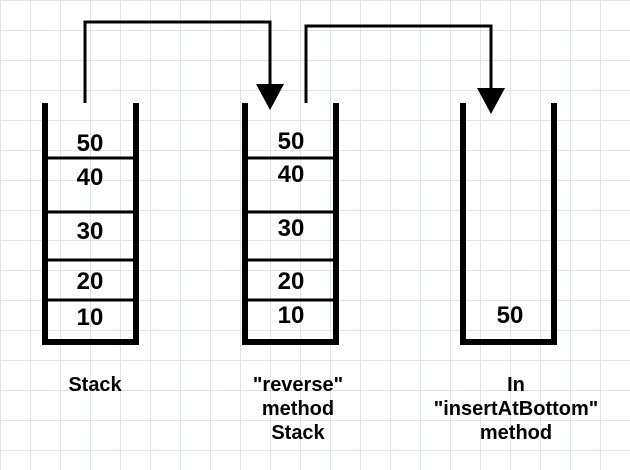  What do you see at coordinates (291, 141) in the screenshot?
I see `stack-2-value: 50` at bounding box center [291, 141].